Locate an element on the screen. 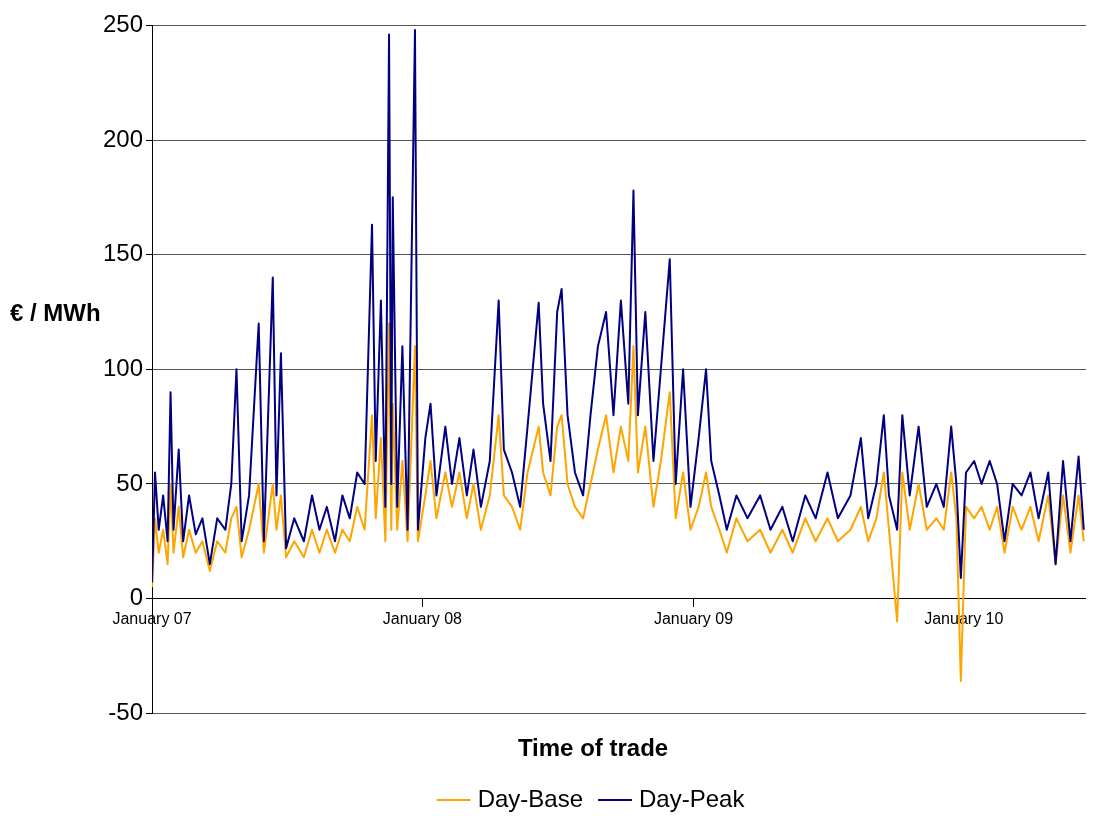  legend-label: Day-Peak is located at coordinates (692, 798).